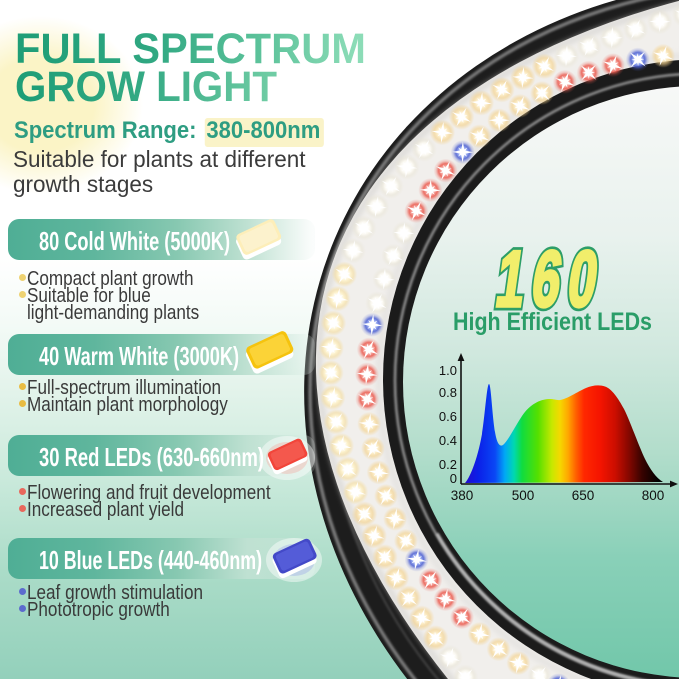 The height and width of the screenshot is (679, 679). Describe the element at coordinates (653, 495) in the screenshot. I see `svg-text: 800` at that location.